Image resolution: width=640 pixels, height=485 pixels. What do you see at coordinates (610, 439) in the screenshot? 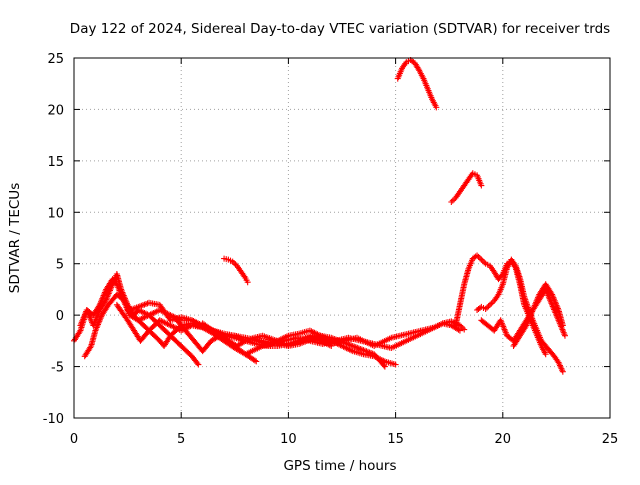
I see `x-tick-label: 25` at bounding box center [610, 439].